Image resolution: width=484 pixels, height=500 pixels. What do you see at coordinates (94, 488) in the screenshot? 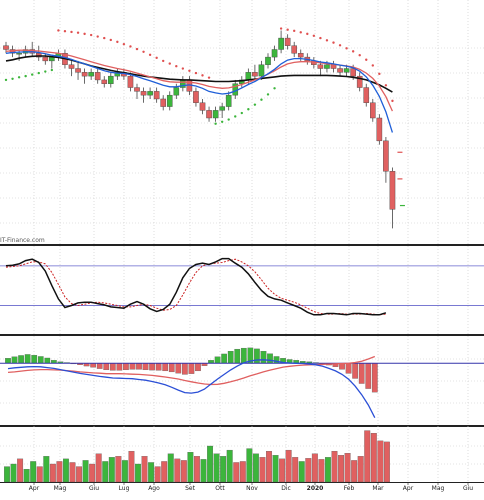
I see `month-label-3: Giu` at bounding box center [94, 488].